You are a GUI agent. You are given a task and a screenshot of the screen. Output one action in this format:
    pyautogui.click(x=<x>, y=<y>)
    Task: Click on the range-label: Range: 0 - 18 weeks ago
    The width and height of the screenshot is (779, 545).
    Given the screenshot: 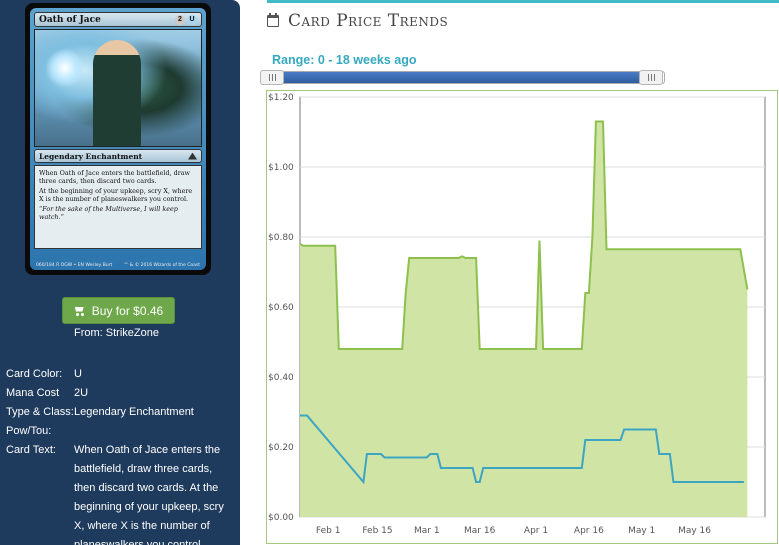 What is the action you would take?
    pyautogui.click(x=344, y=60)
    